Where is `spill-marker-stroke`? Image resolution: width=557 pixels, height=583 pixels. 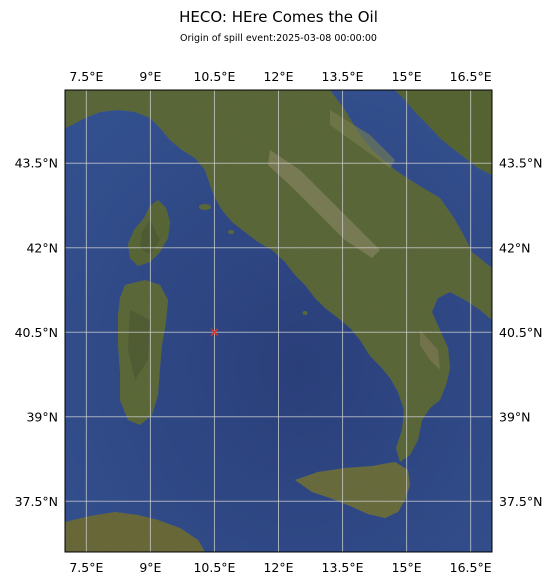
spill-marker-stroke is located at coordinates (214, 332).